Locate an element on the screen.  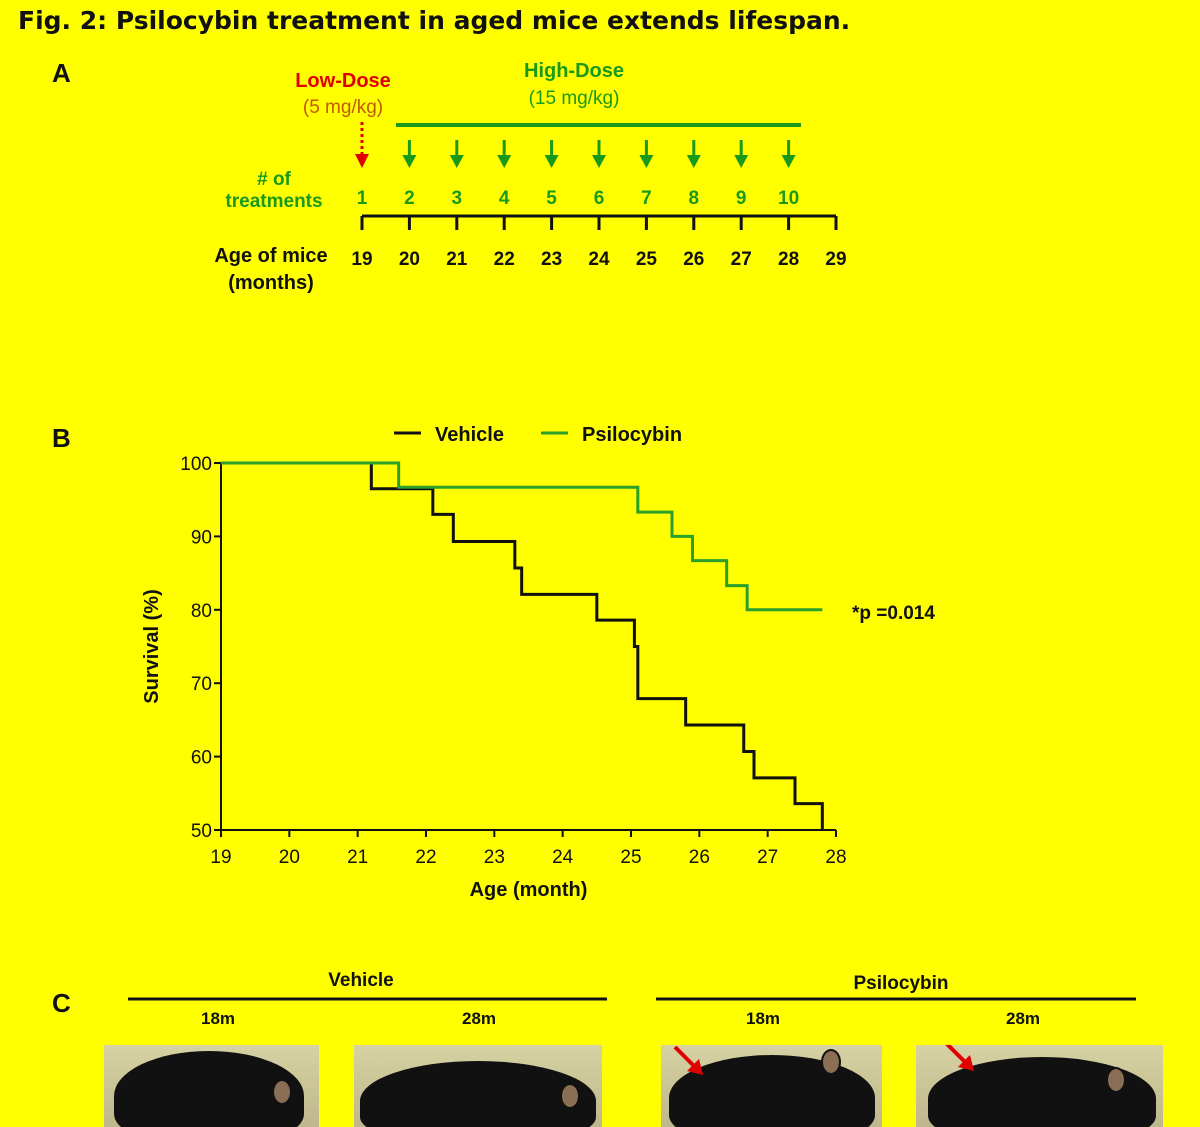
x-tick-label: 23 is located at coordinates (494, 857).